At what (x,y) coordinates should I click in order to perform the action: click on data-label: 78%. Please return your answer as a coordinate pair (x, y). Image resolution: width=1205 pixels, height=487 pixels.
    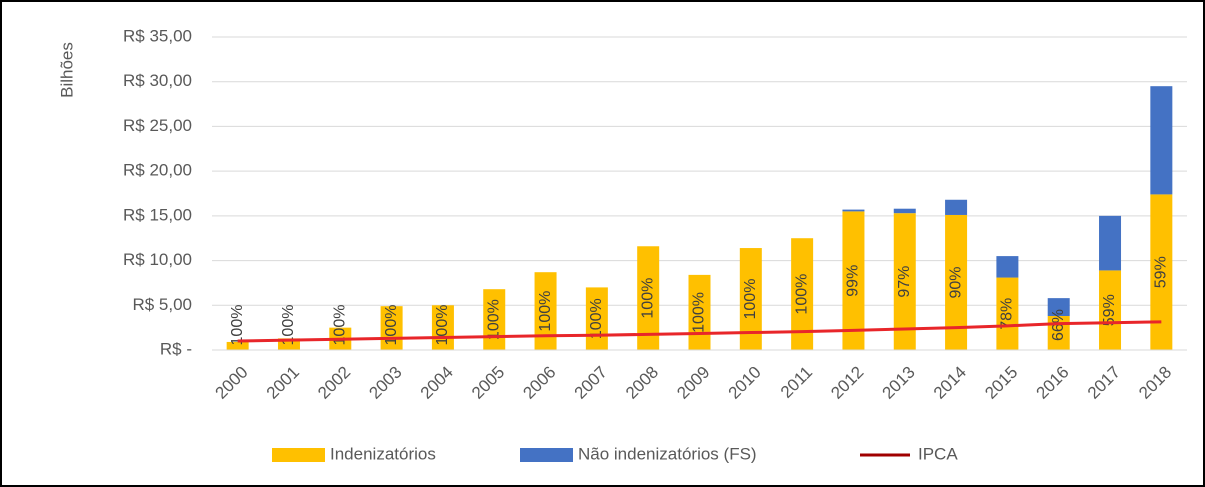
    Looking at the image, I should click on (1007, 314).